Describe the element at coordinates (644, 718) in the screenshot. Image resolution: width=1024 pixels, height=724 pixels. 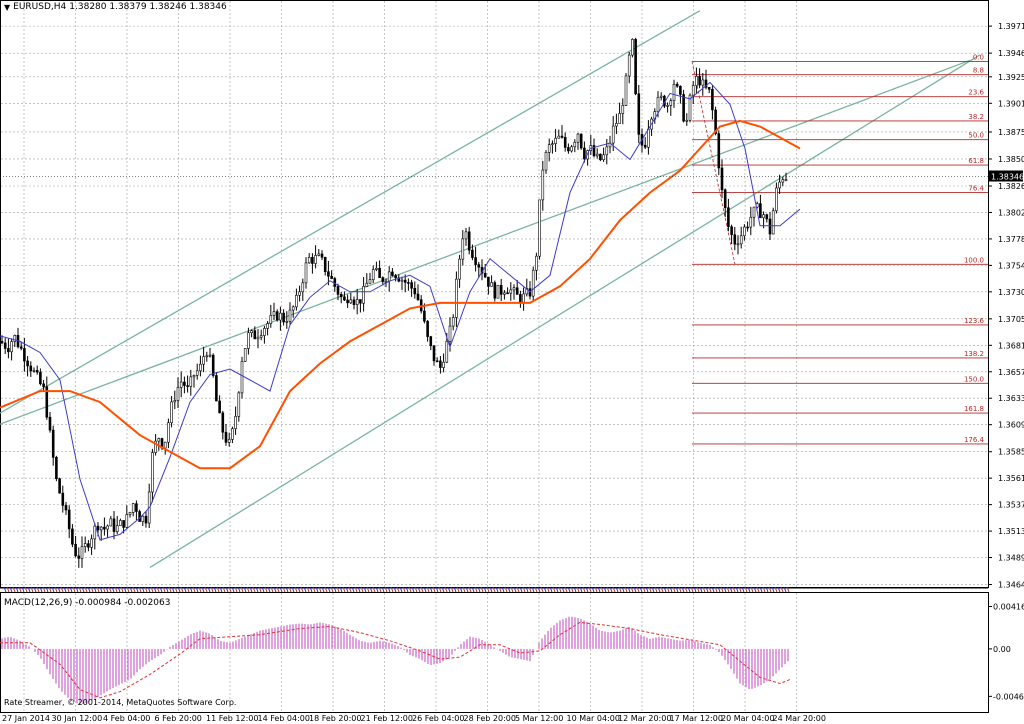
I see `x-tick-label: 12 Mar 20:00` at that location.